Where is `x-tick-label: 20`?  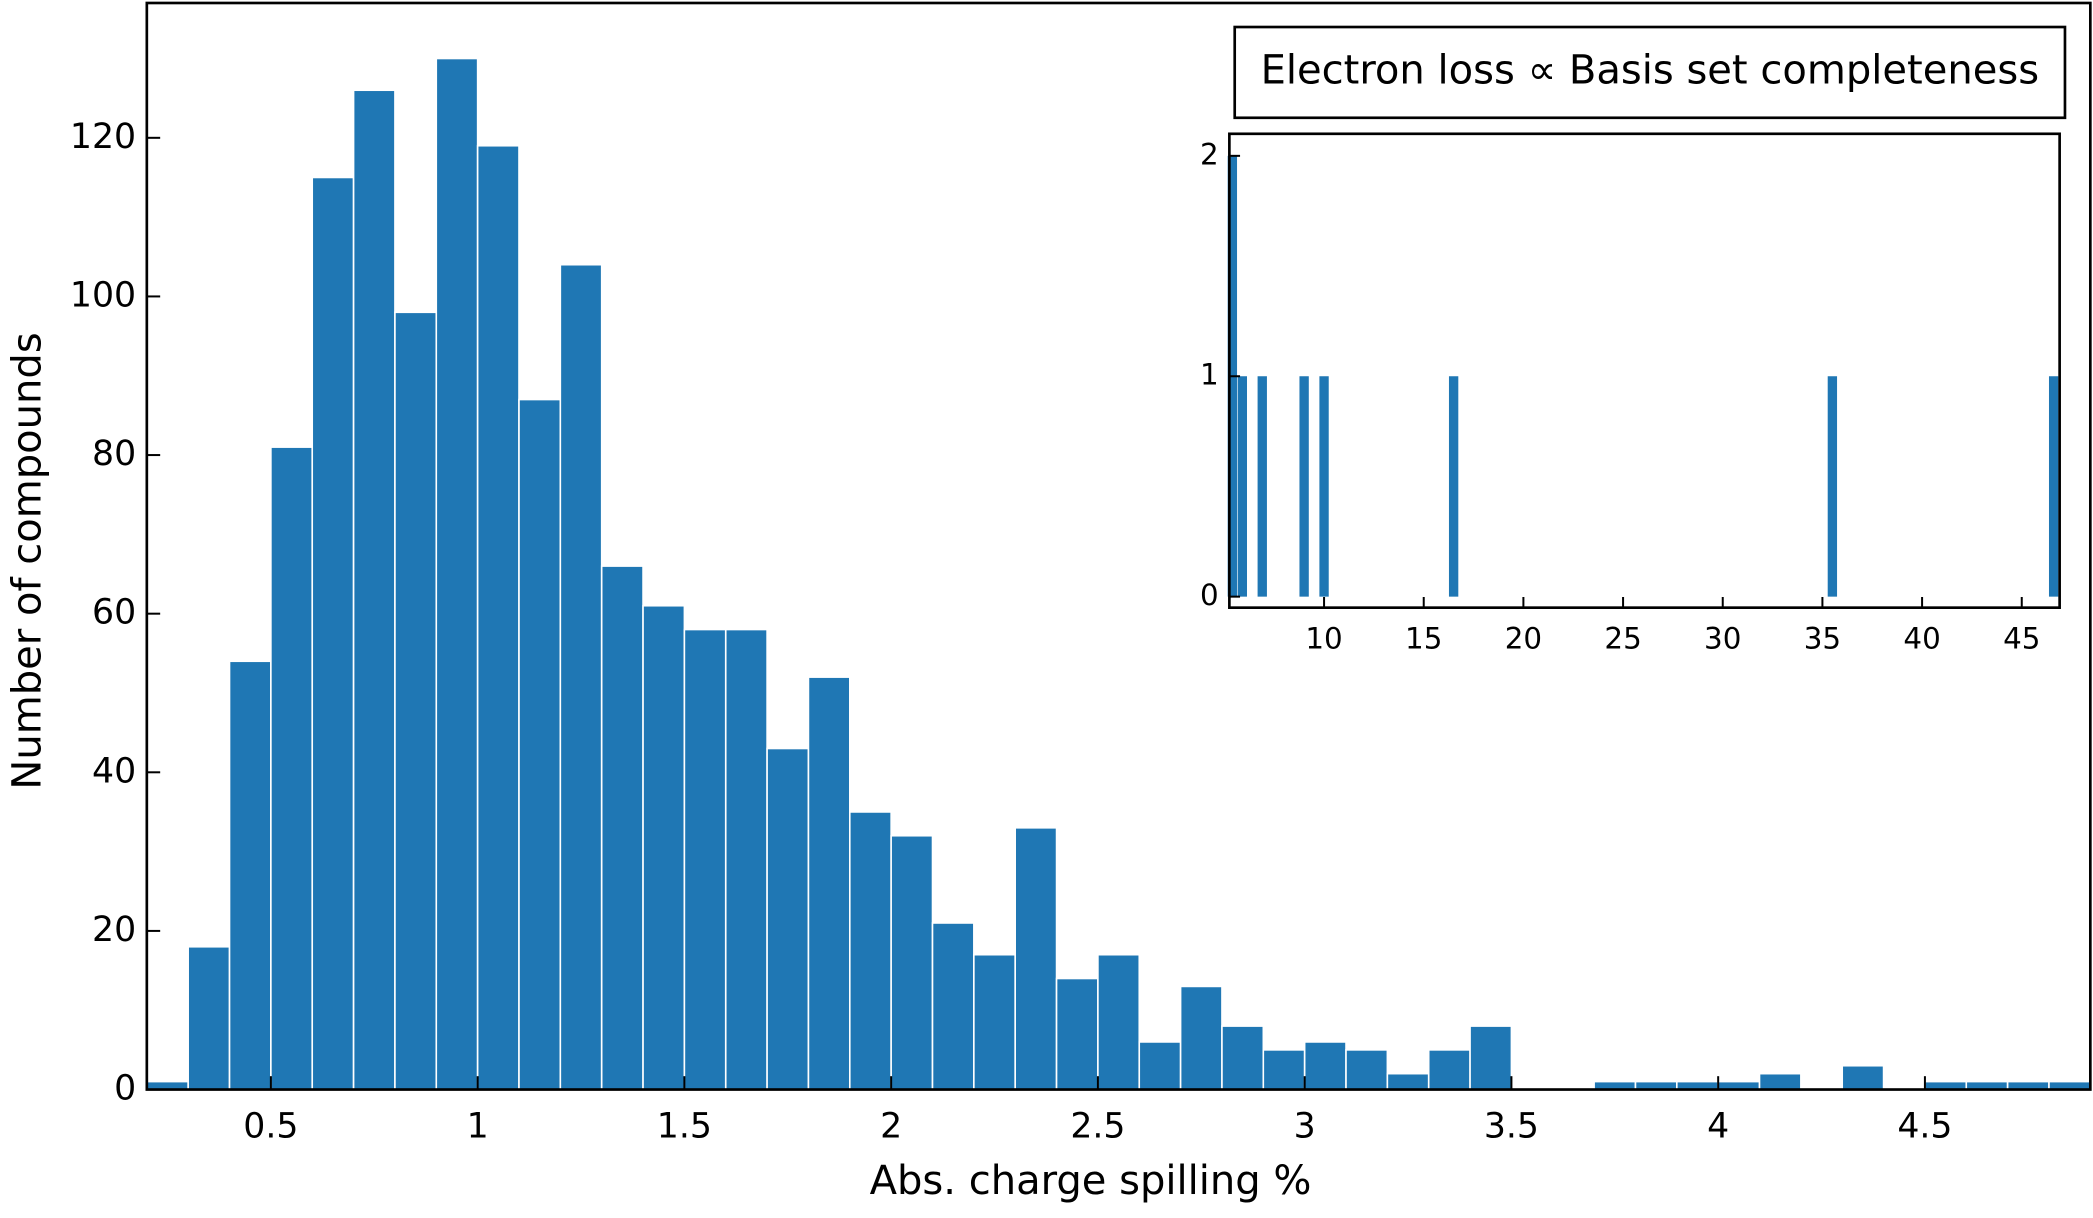
x-tick-label: 20 is located at coordinates (1523, 638).